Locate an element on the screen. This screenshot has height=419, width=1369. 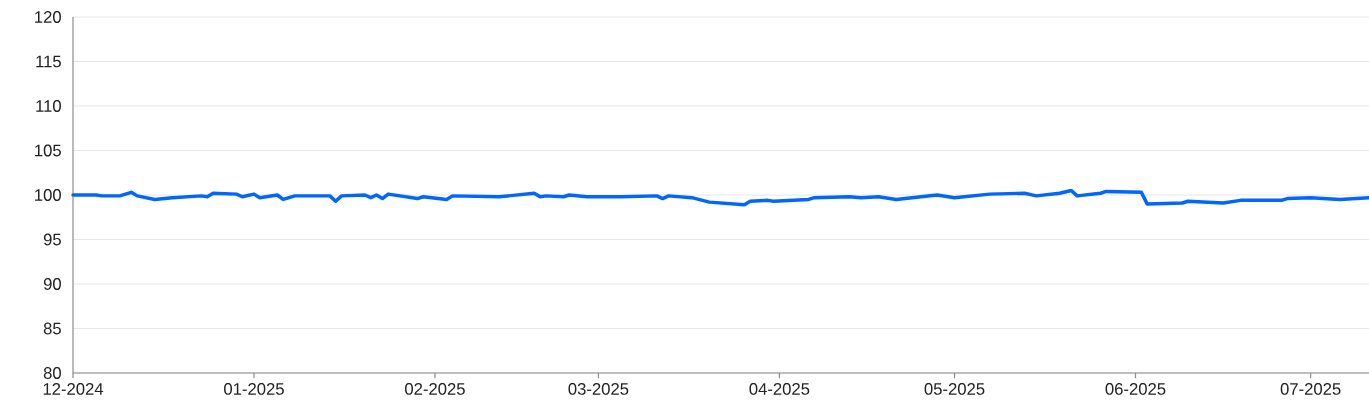
x-tick-label: 03-2025 is located at coordinates (598, 389).